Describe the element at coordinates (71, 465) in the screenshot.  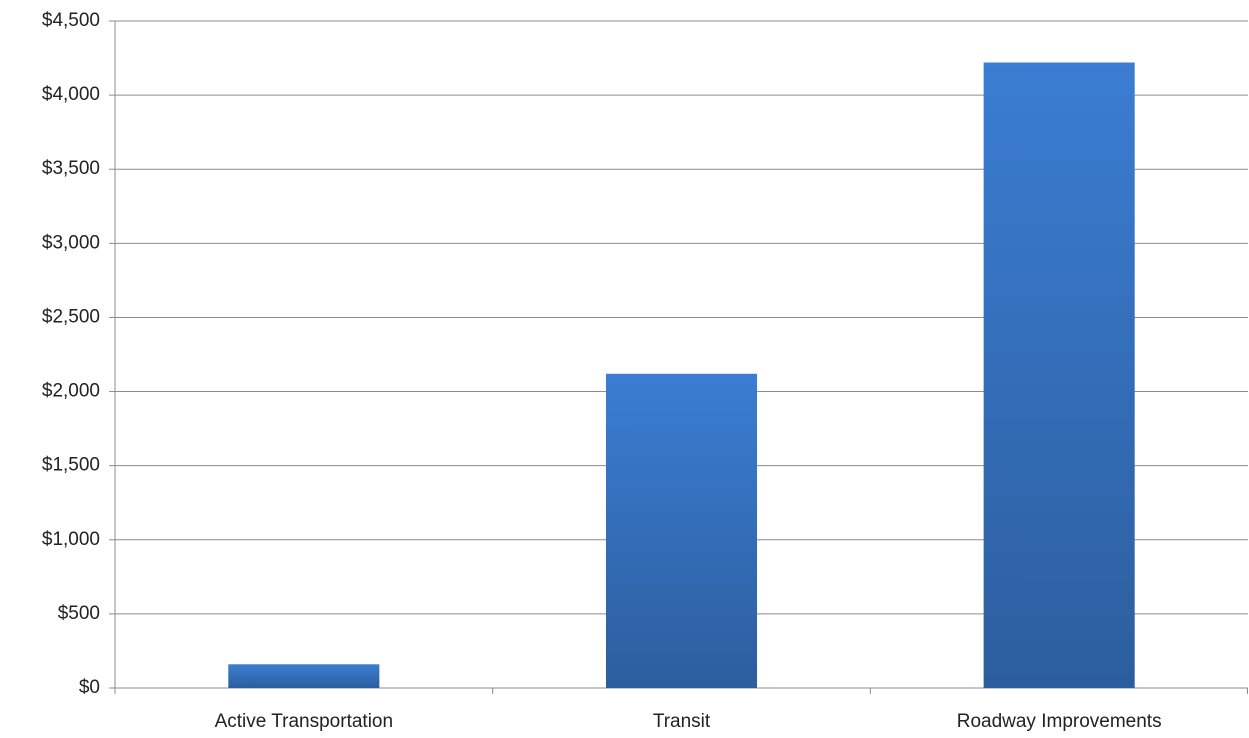
I see `y-tick-label: $1,500` at that location.